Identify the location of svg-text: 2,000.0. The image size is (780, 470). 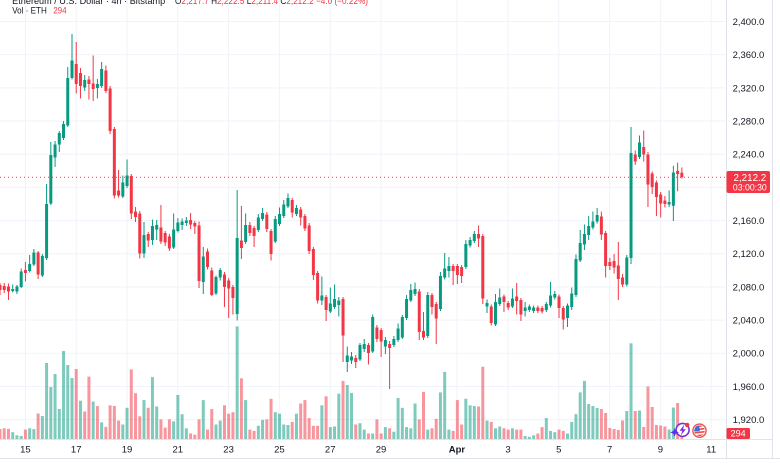
(749, 354).